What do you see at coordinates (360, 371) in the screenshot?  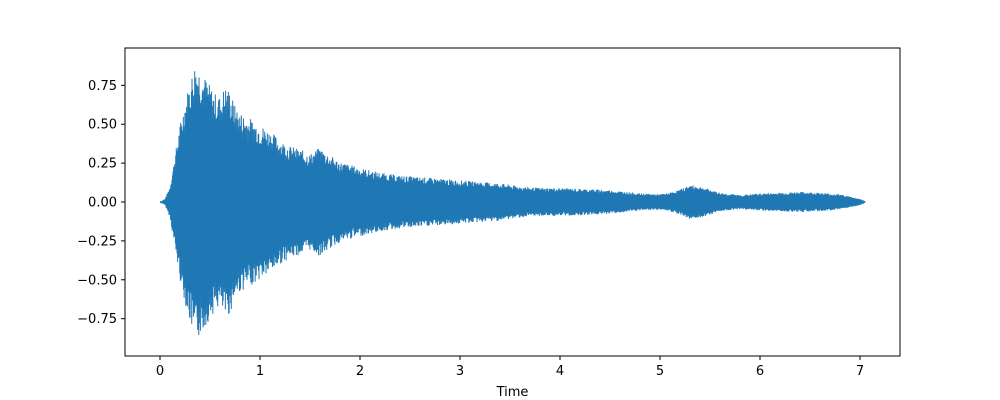 I see `x-tick-label: 2` at bounding box center [360, 371].